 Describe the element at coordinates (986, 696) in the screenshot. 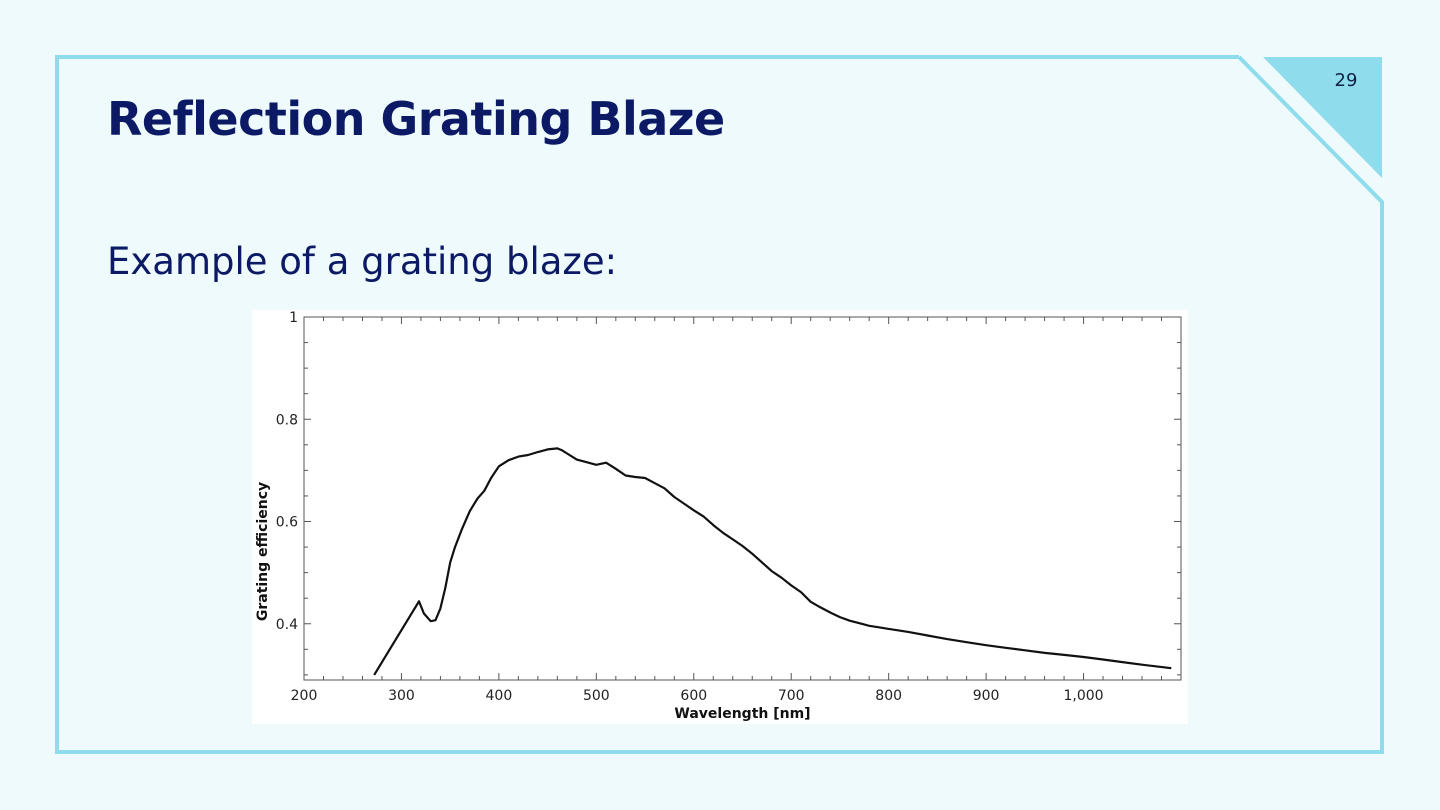

I see `x-tick-label: 900` at that location.